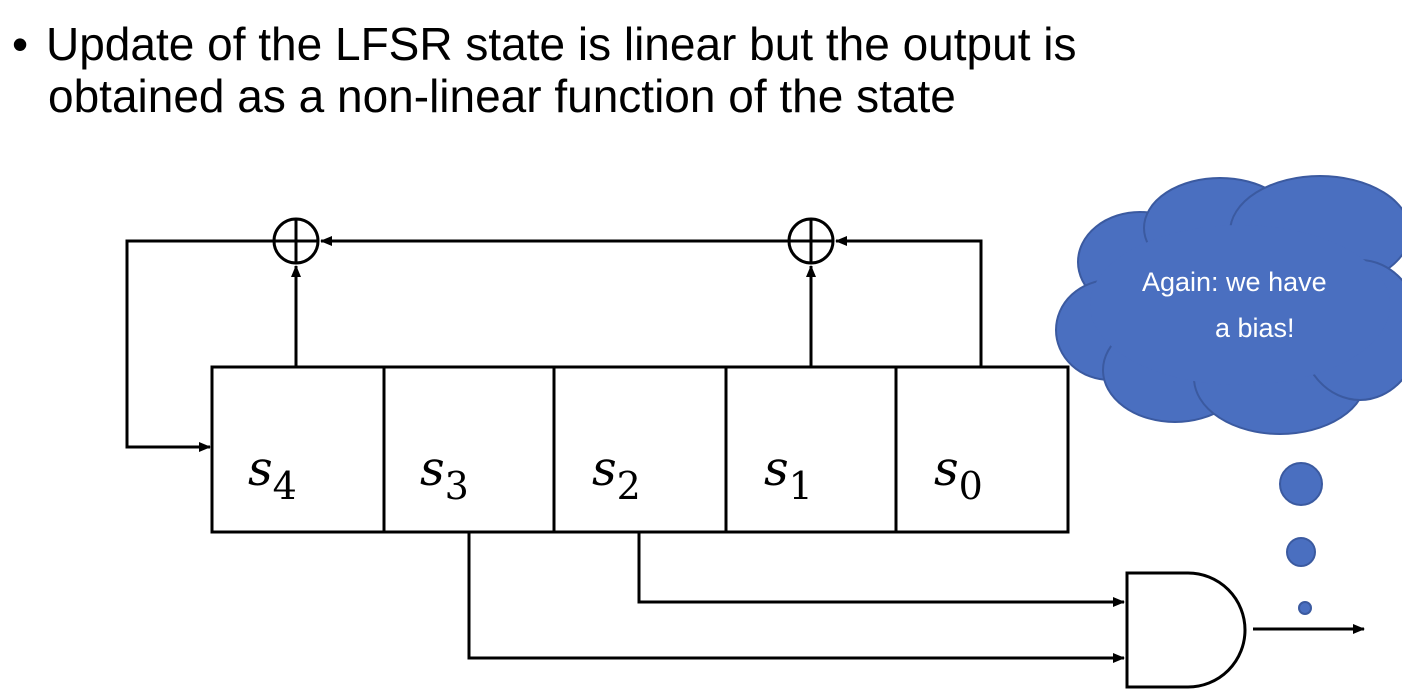  What do you see at coordinates (909, 301) in the screenshot?
I see `tap-s0-wire` at bounding box center [909, 301].